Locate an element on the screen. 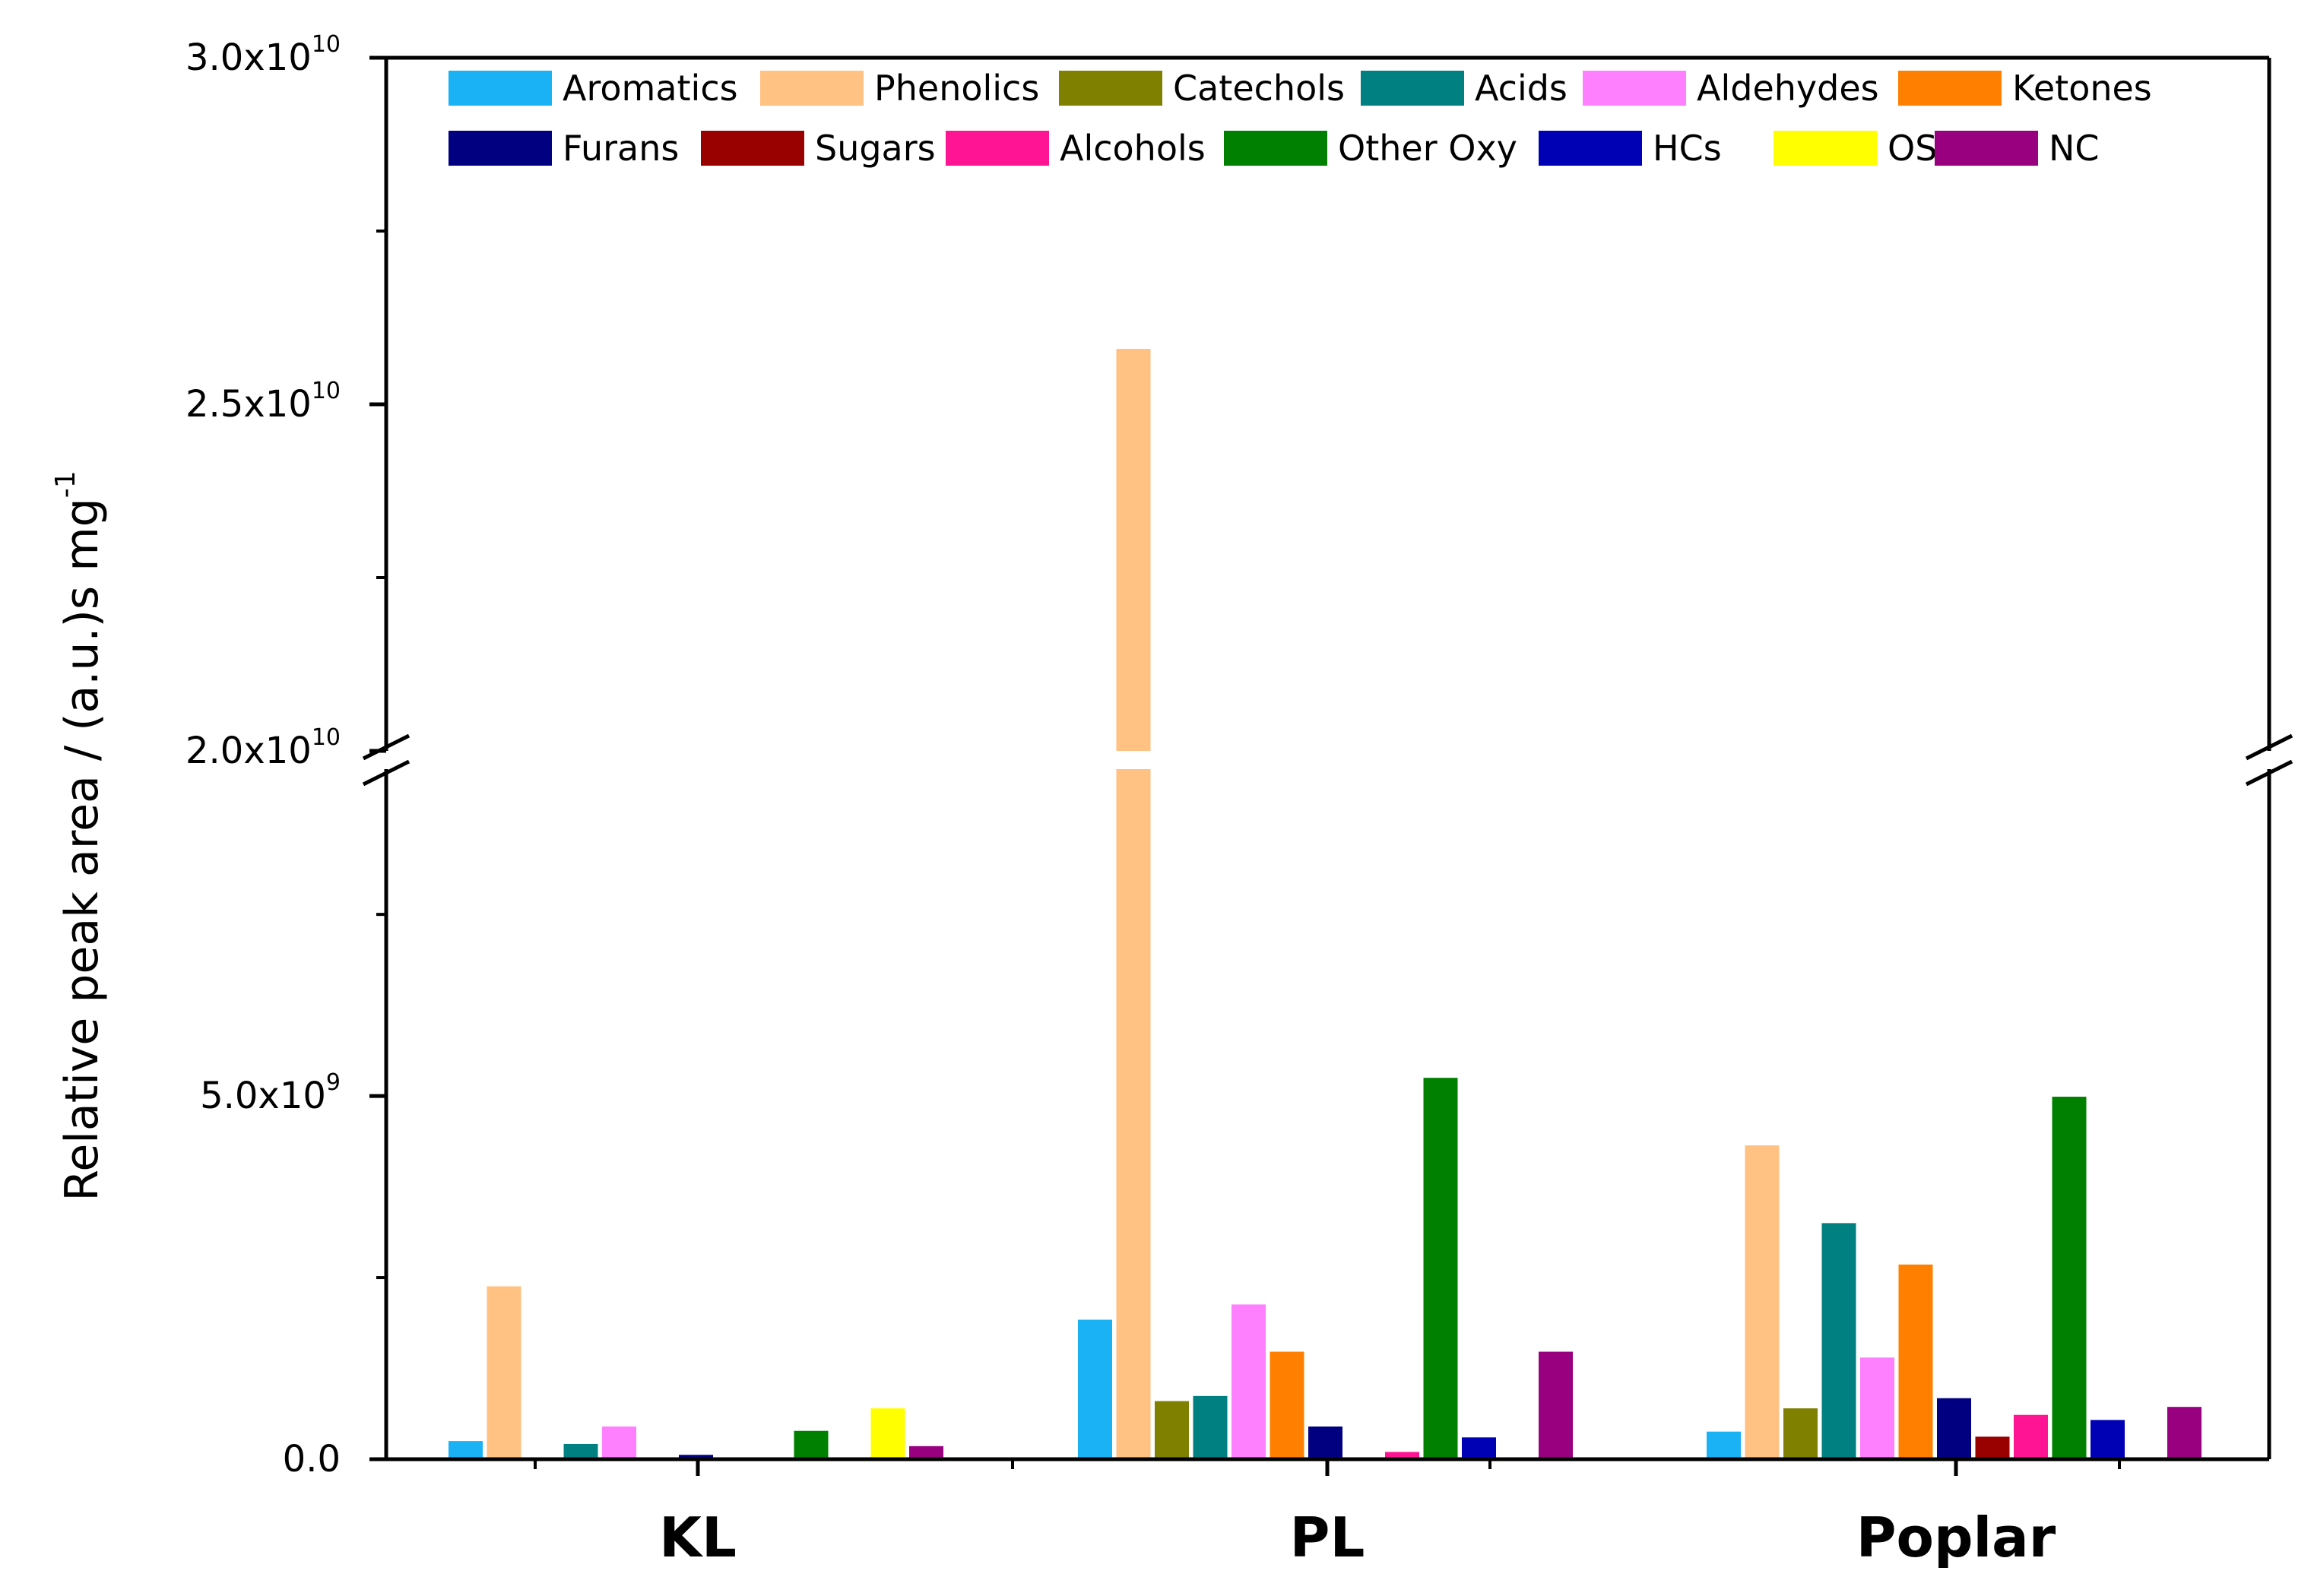  bar-kl-nc is located at coordinates (926, 1452).